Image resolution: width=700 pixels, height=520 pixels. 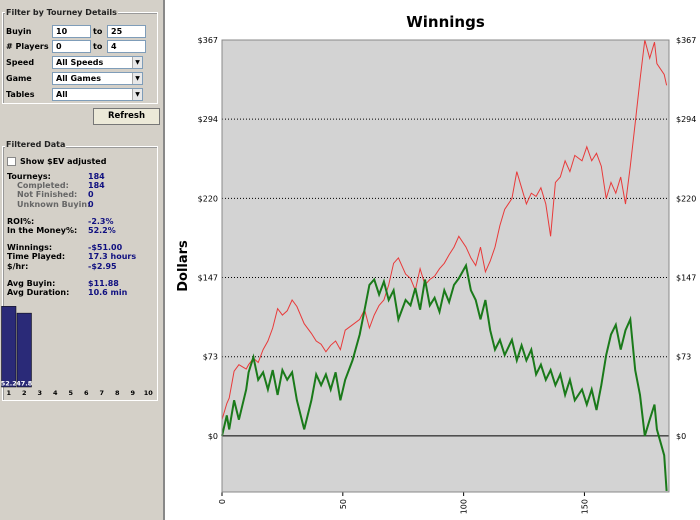 What do you see at coordinates (584, 506) in the screenshot?
I see `x-tick-label: 150` at bounding box center [584, 506].